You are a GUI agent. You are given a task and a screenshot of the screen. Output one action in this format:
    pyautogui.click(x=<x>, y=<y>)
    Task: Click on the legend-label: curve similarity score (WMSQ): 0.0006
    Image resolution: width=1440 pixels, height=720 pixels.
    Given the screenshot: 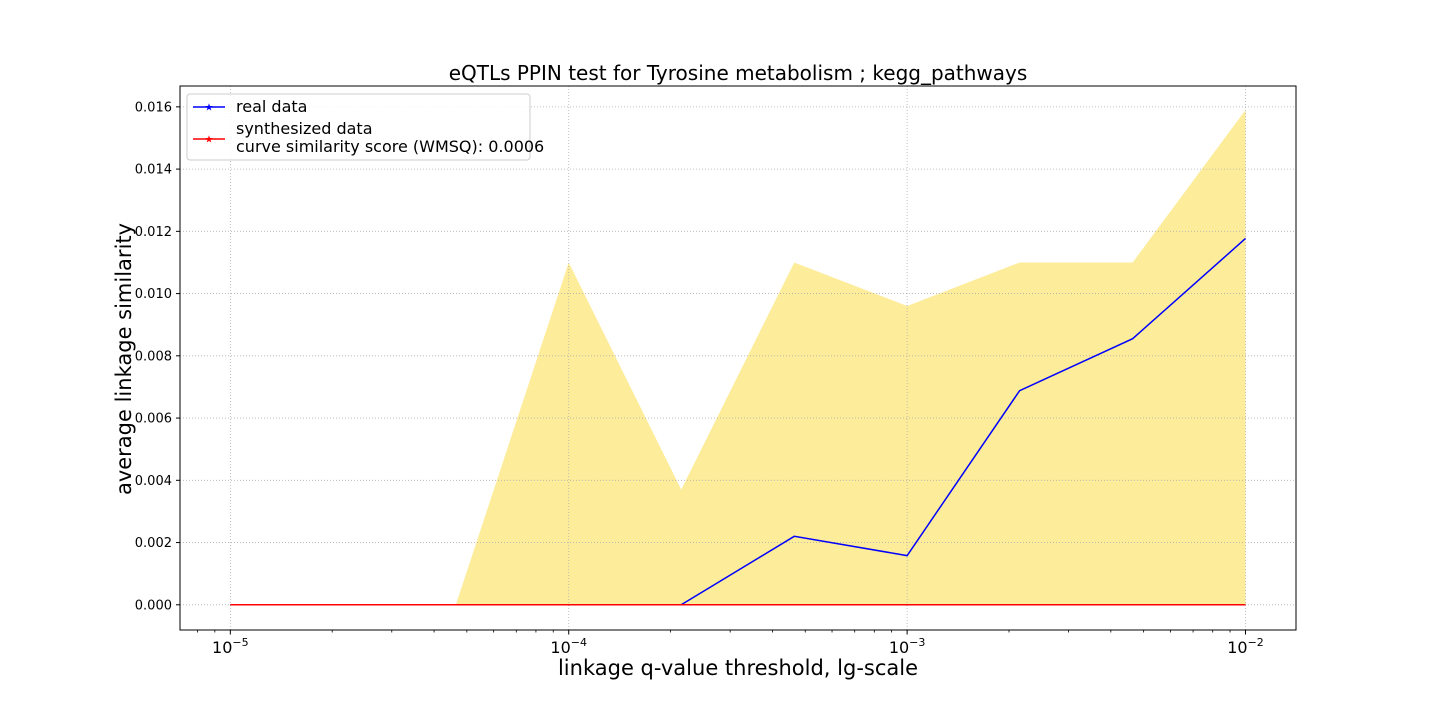 What is the action you would take?
    pyautogui.click(x=390, y=146)
    